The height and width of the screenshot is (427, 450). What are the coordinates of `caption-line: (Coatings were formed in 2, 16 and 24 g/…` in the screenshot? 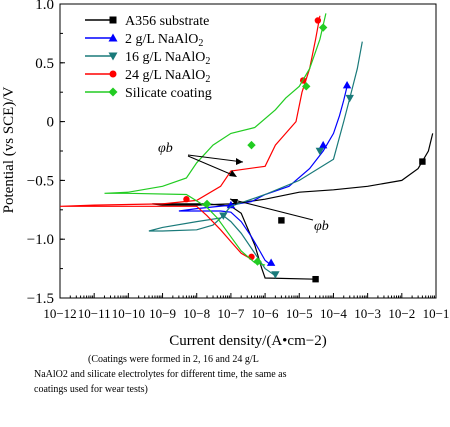 It's located at (173, 359).